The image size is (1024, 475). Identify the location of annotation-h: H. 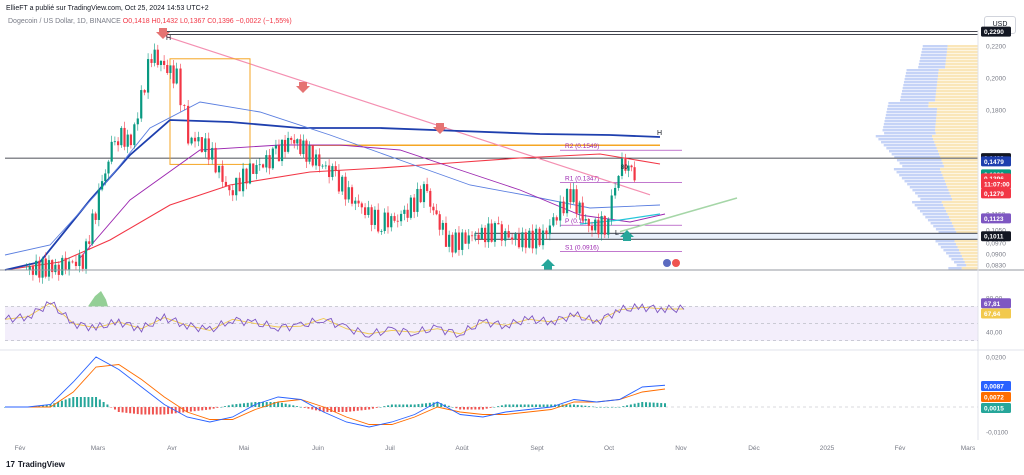
(168, 38).